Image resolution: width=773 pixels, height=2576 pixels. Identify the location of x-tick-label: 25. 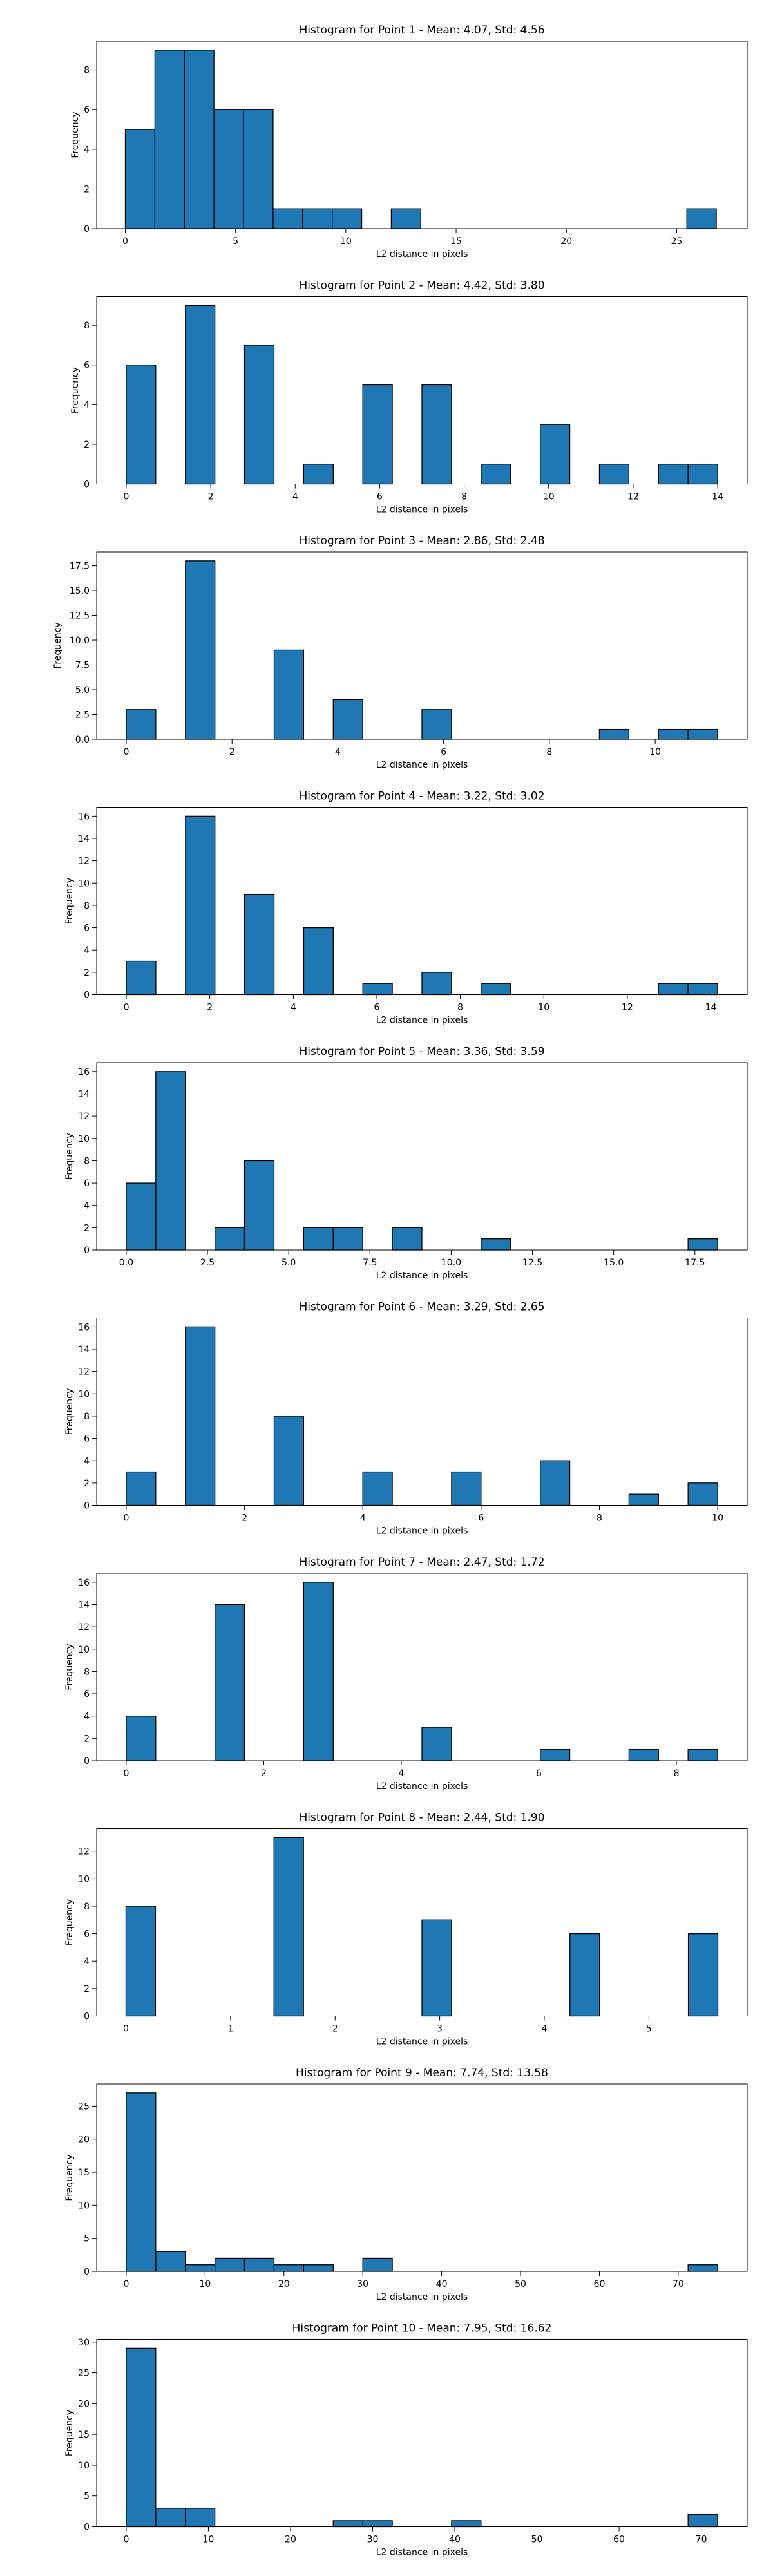
(677, 241).